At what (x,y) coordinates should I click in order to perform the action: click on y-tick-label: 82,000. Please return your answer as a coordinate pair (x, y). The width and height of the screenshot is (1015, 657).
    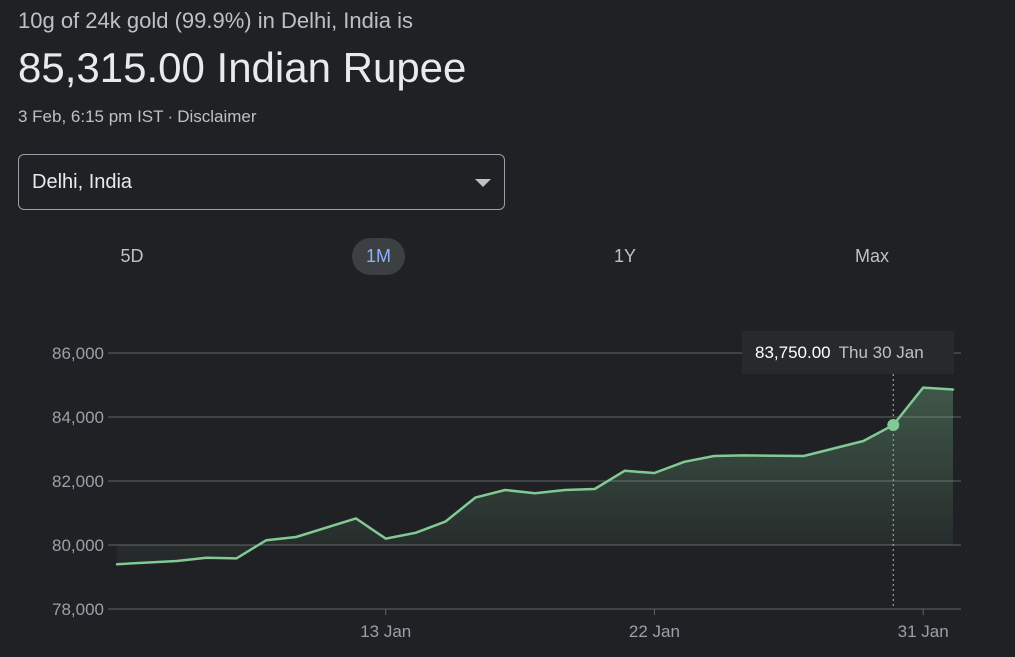
    Looking at the image, I should click on (78, 481).